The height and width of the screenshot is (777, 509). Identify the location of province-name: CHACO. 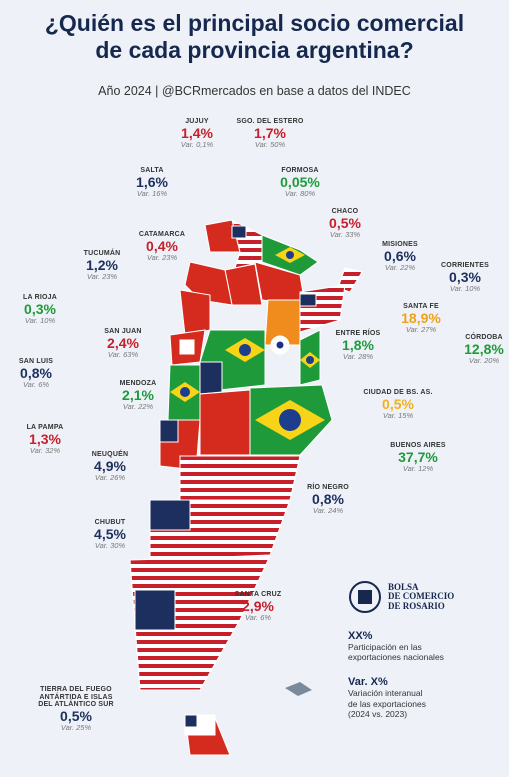
(345, 212).